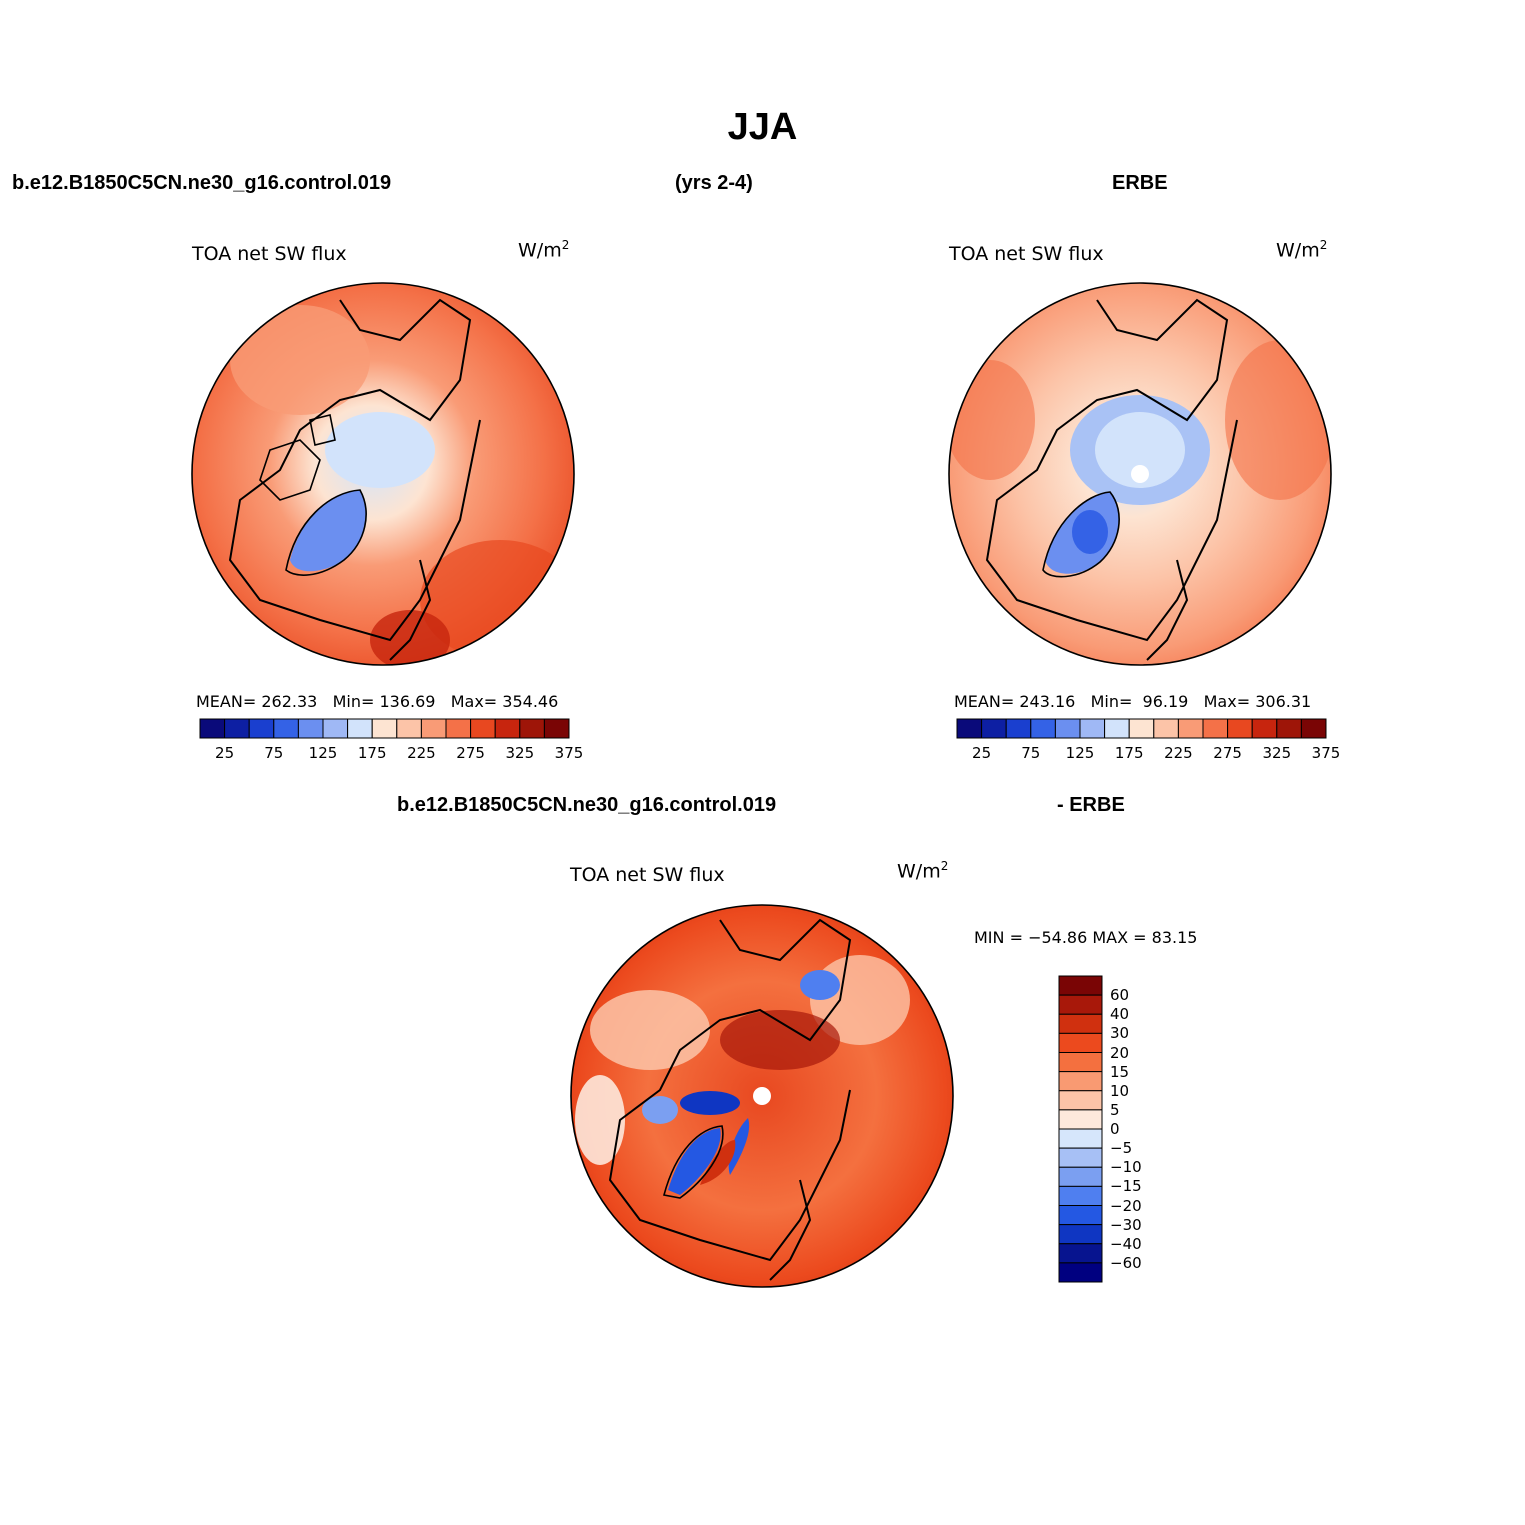  I want to click on obs-min: 96.19, so click(1165, 701).